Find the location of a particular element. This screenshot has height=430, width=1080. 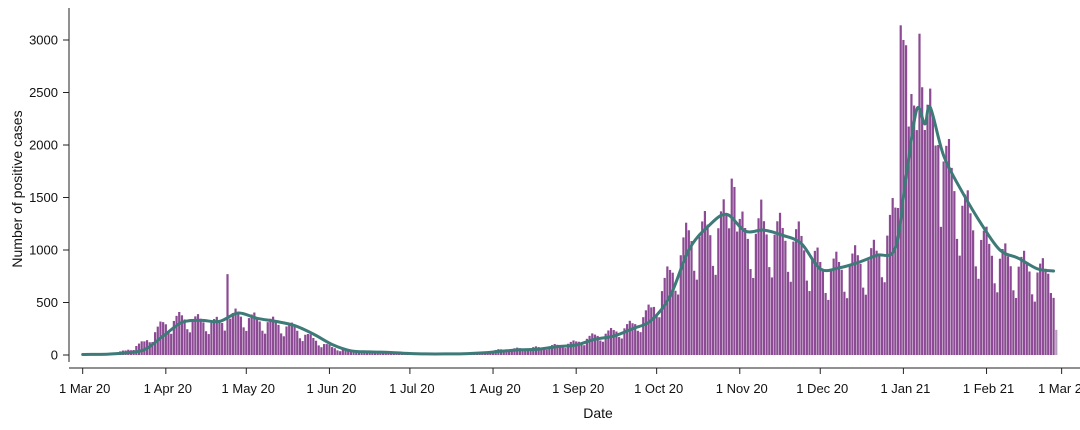

x-axis-title: Date is located at coordinates (598, 413).